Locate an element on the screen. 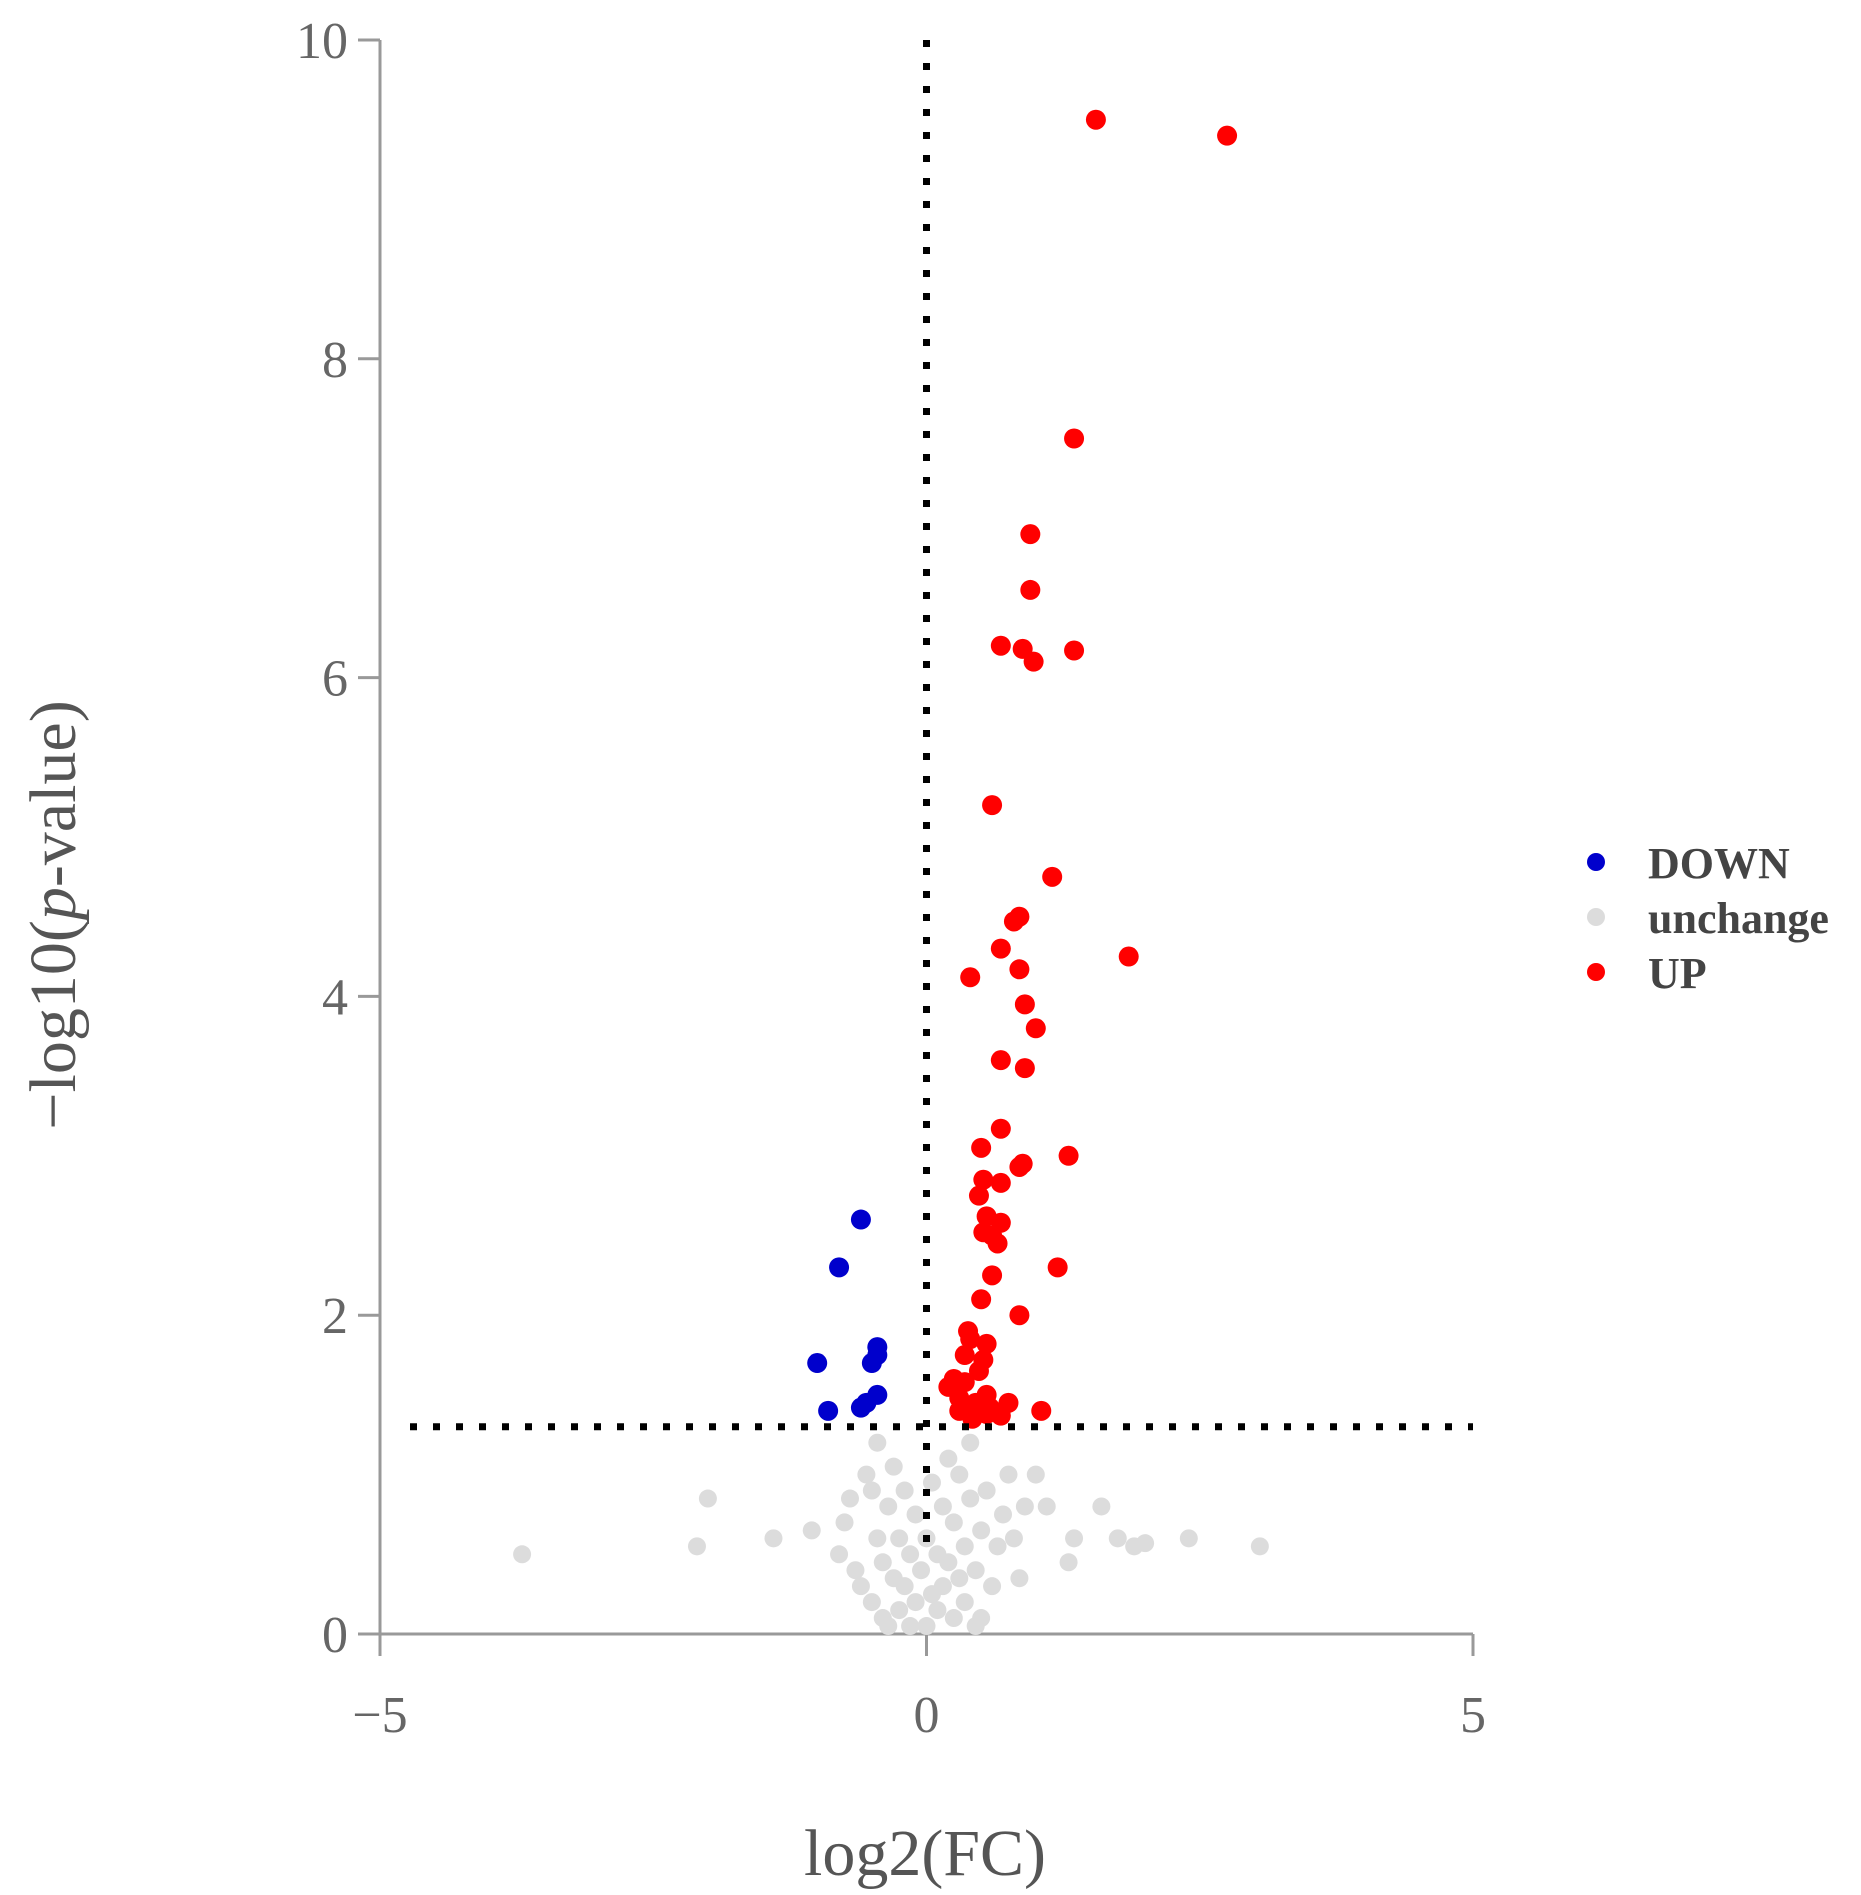 Image resolution: width=1861 pixels, height=1895 pixels. legend-label-up: UP is located at coordinates (1677, 973).